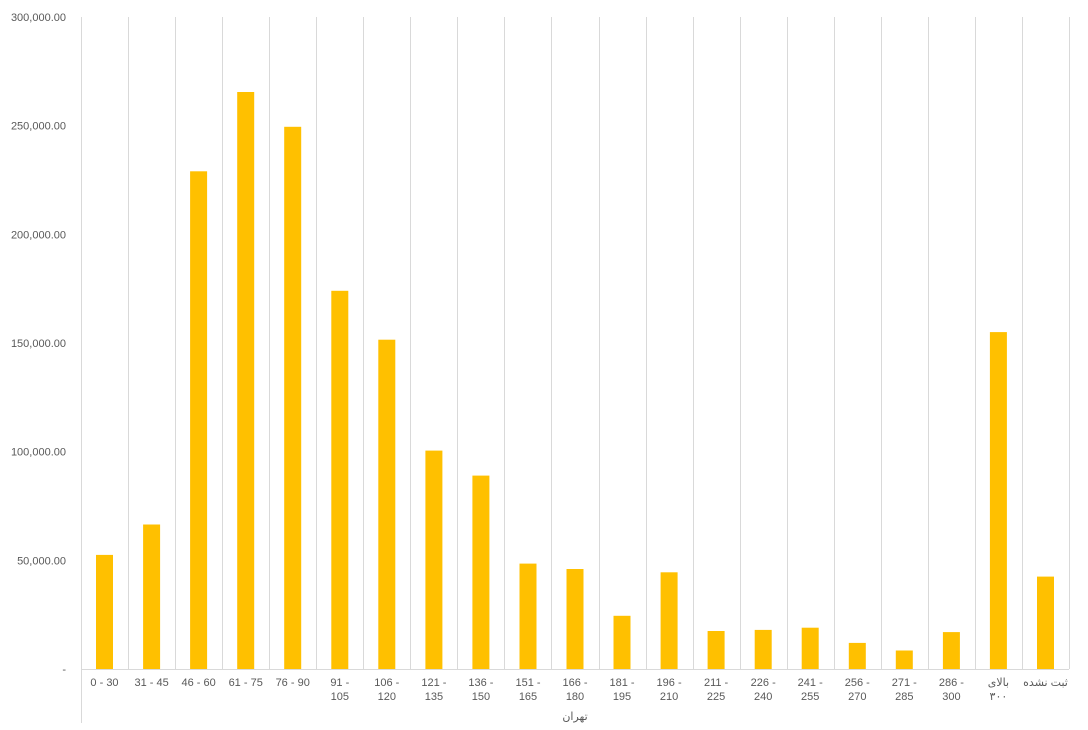 The width and height of the screenshot is (1088, 730). What do you see at coordinates (38, 127) in the screenshot?
I see `y-tick-label: 250,000.00` at bounding box center [38, 127].